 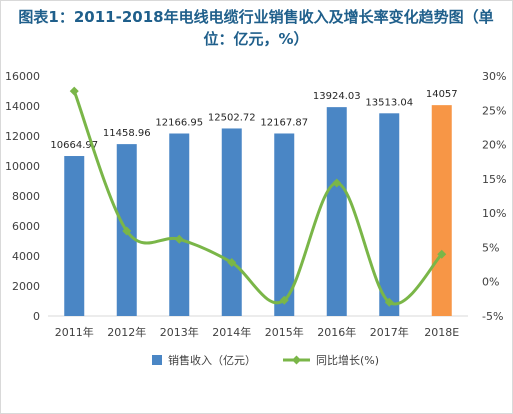 I want to click on x-tick-label: 2015年, so click(x=284, y=332).